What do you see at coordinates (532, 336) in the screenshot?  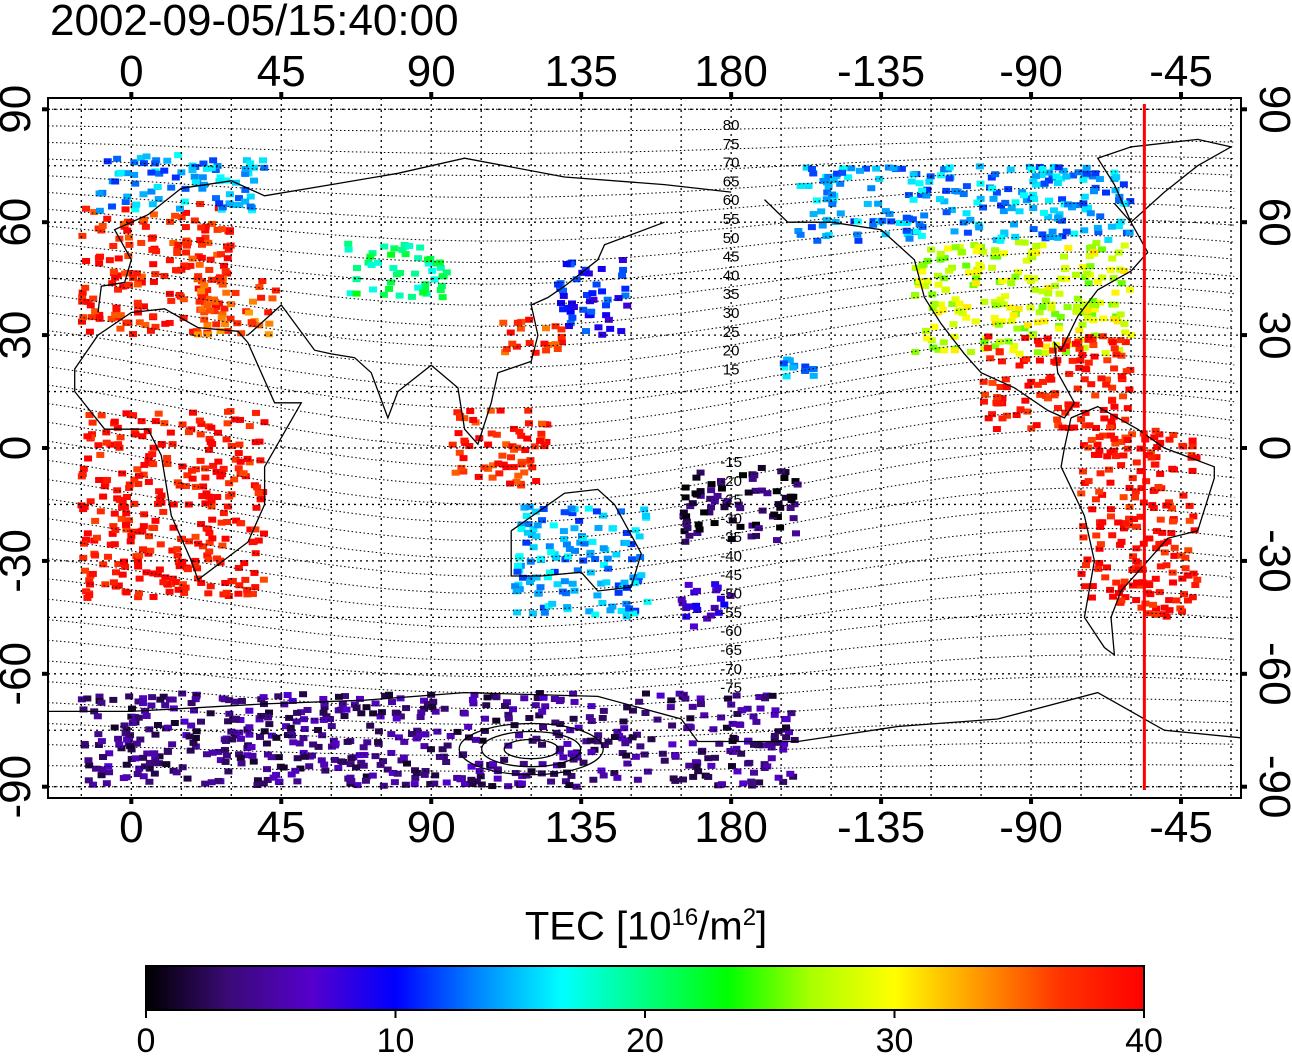 I see `tec-region` at bounding box center [532, 336].